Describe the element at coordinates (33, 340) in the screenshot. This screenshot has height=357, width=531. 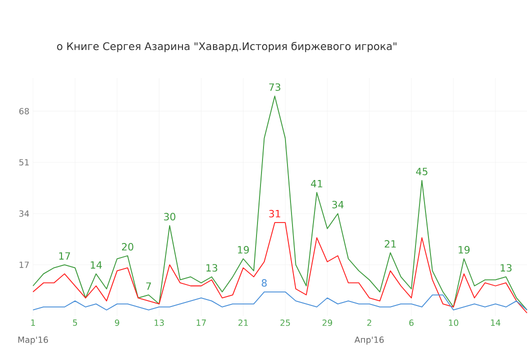
I see `text: Мар'16` at that location.